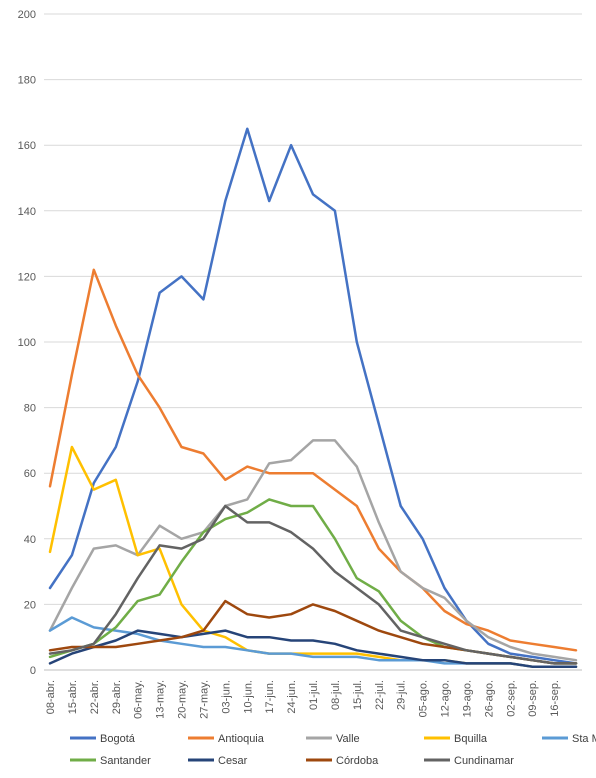 This screenshot has height=778, width=596. I want to click on legend-label: Bogotá, so click(118, 739).